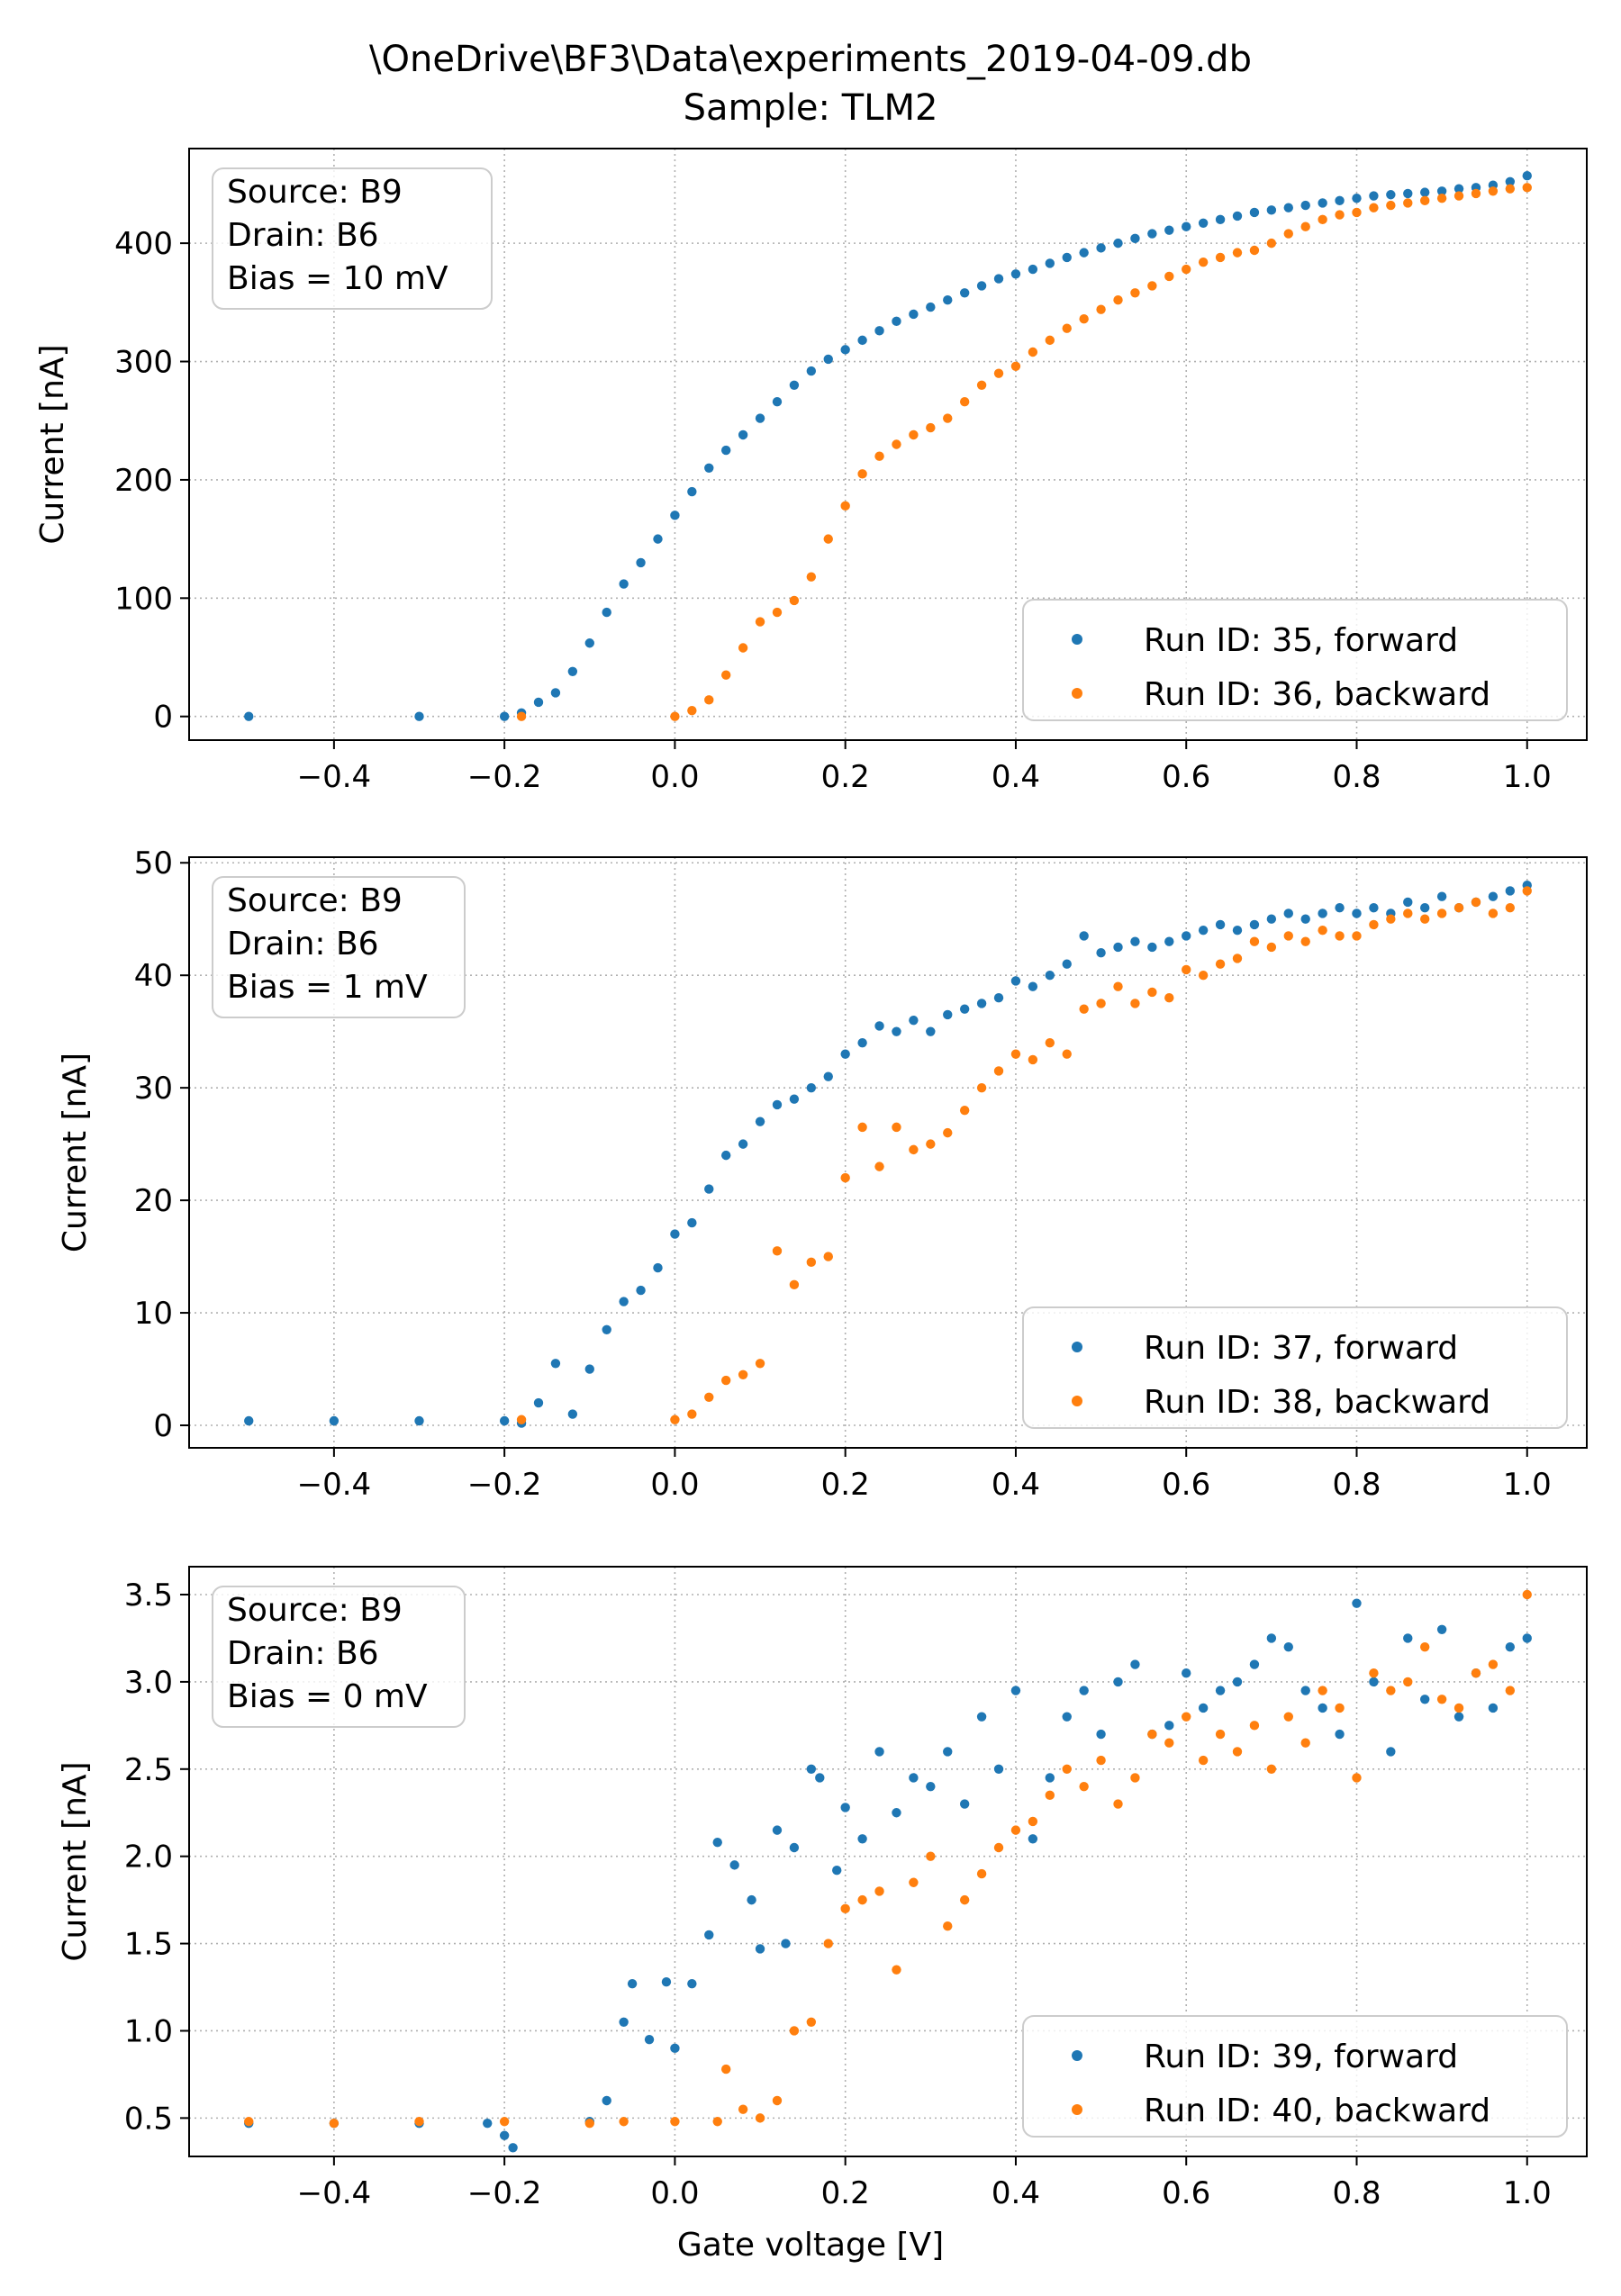 This screenshot has width=1621, height=2296. What do you see at coordinates (337, 278) in the screenshot?
I see `annotation-line: Bias = 10 mV` at bounding box center [337, 278].